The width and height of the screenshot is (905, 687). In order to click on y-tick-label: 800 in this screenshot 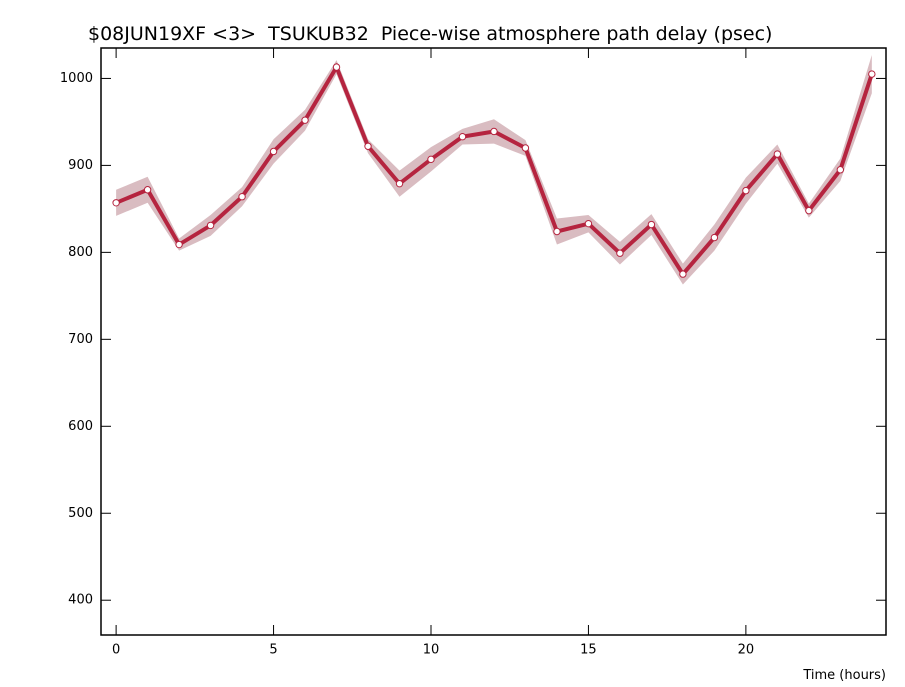, I will do `click(80, 252)`.